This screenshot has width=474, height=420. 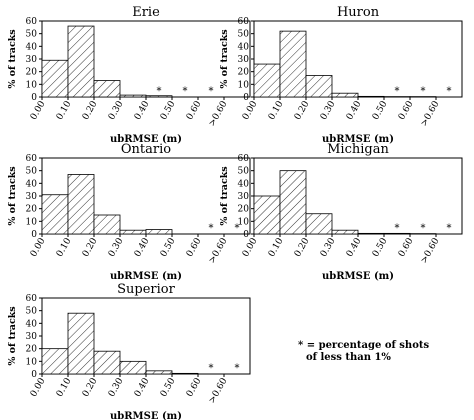 What do you see at coordinates (364, 345) in the screenshot?
I see `note-line-1: * = percentage of shots` at bounding box center [364, 345].